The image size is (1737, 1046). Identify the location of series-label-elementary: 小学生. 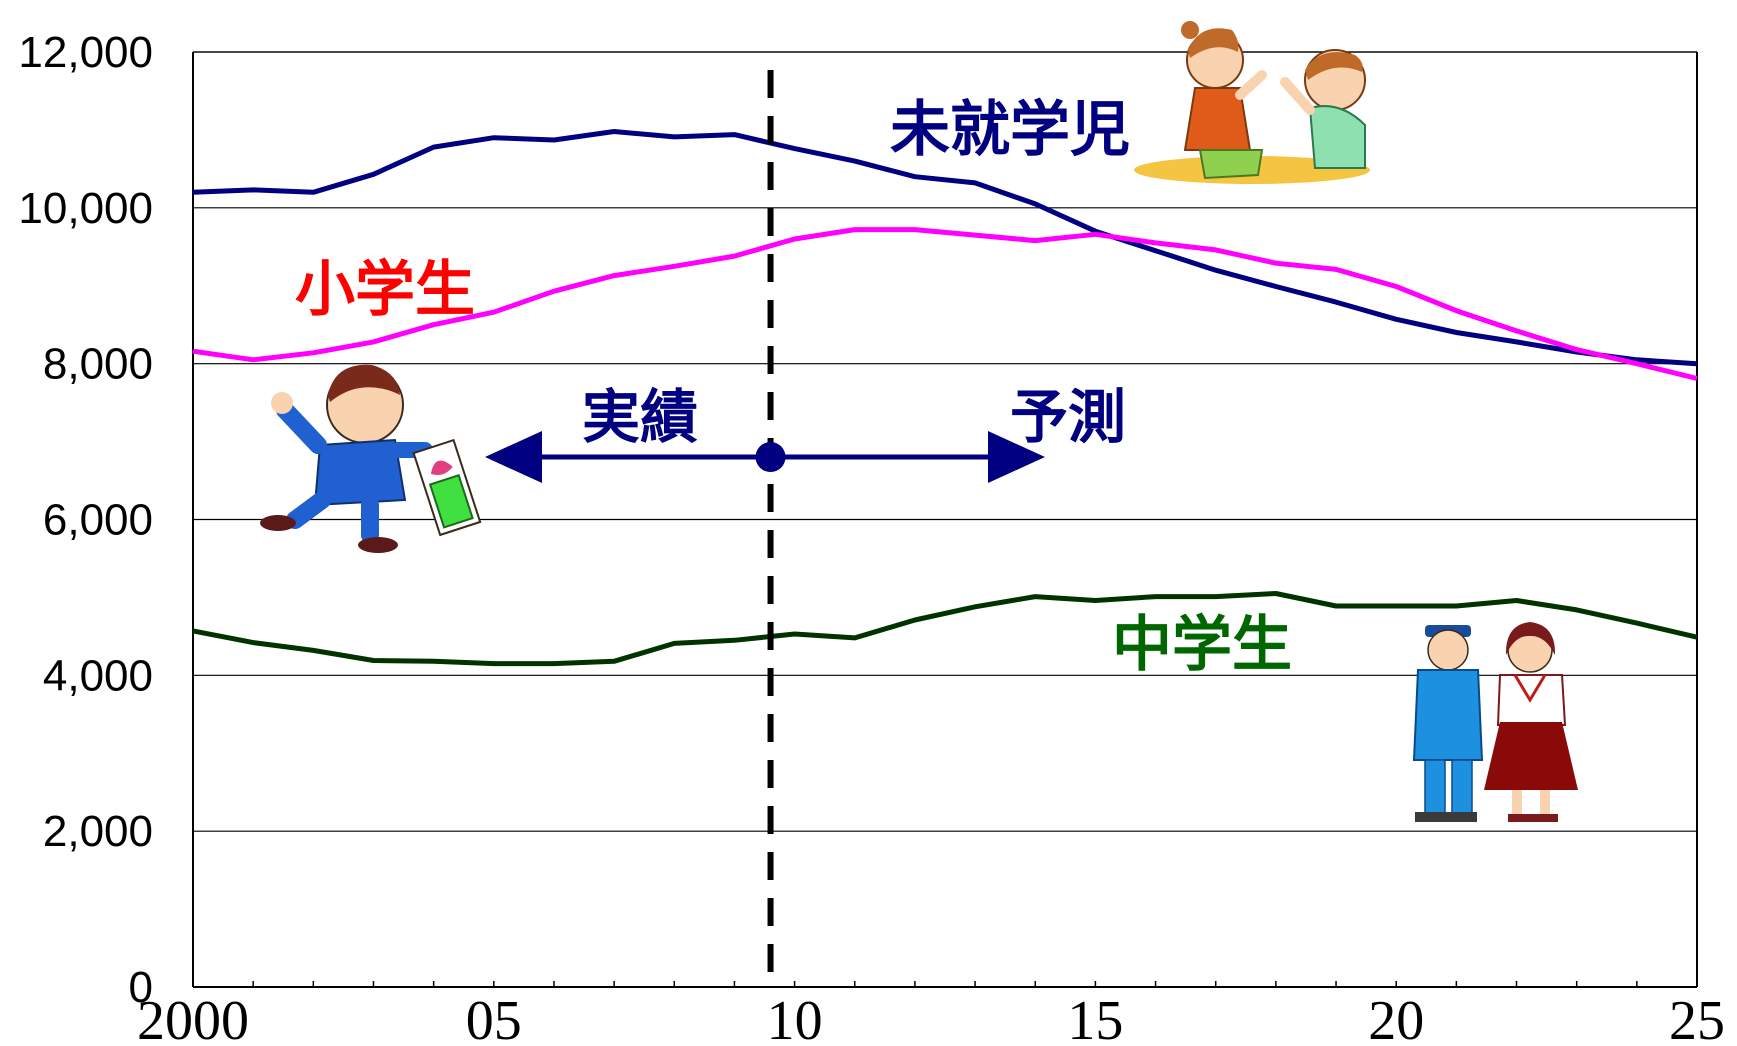
(385, 290).